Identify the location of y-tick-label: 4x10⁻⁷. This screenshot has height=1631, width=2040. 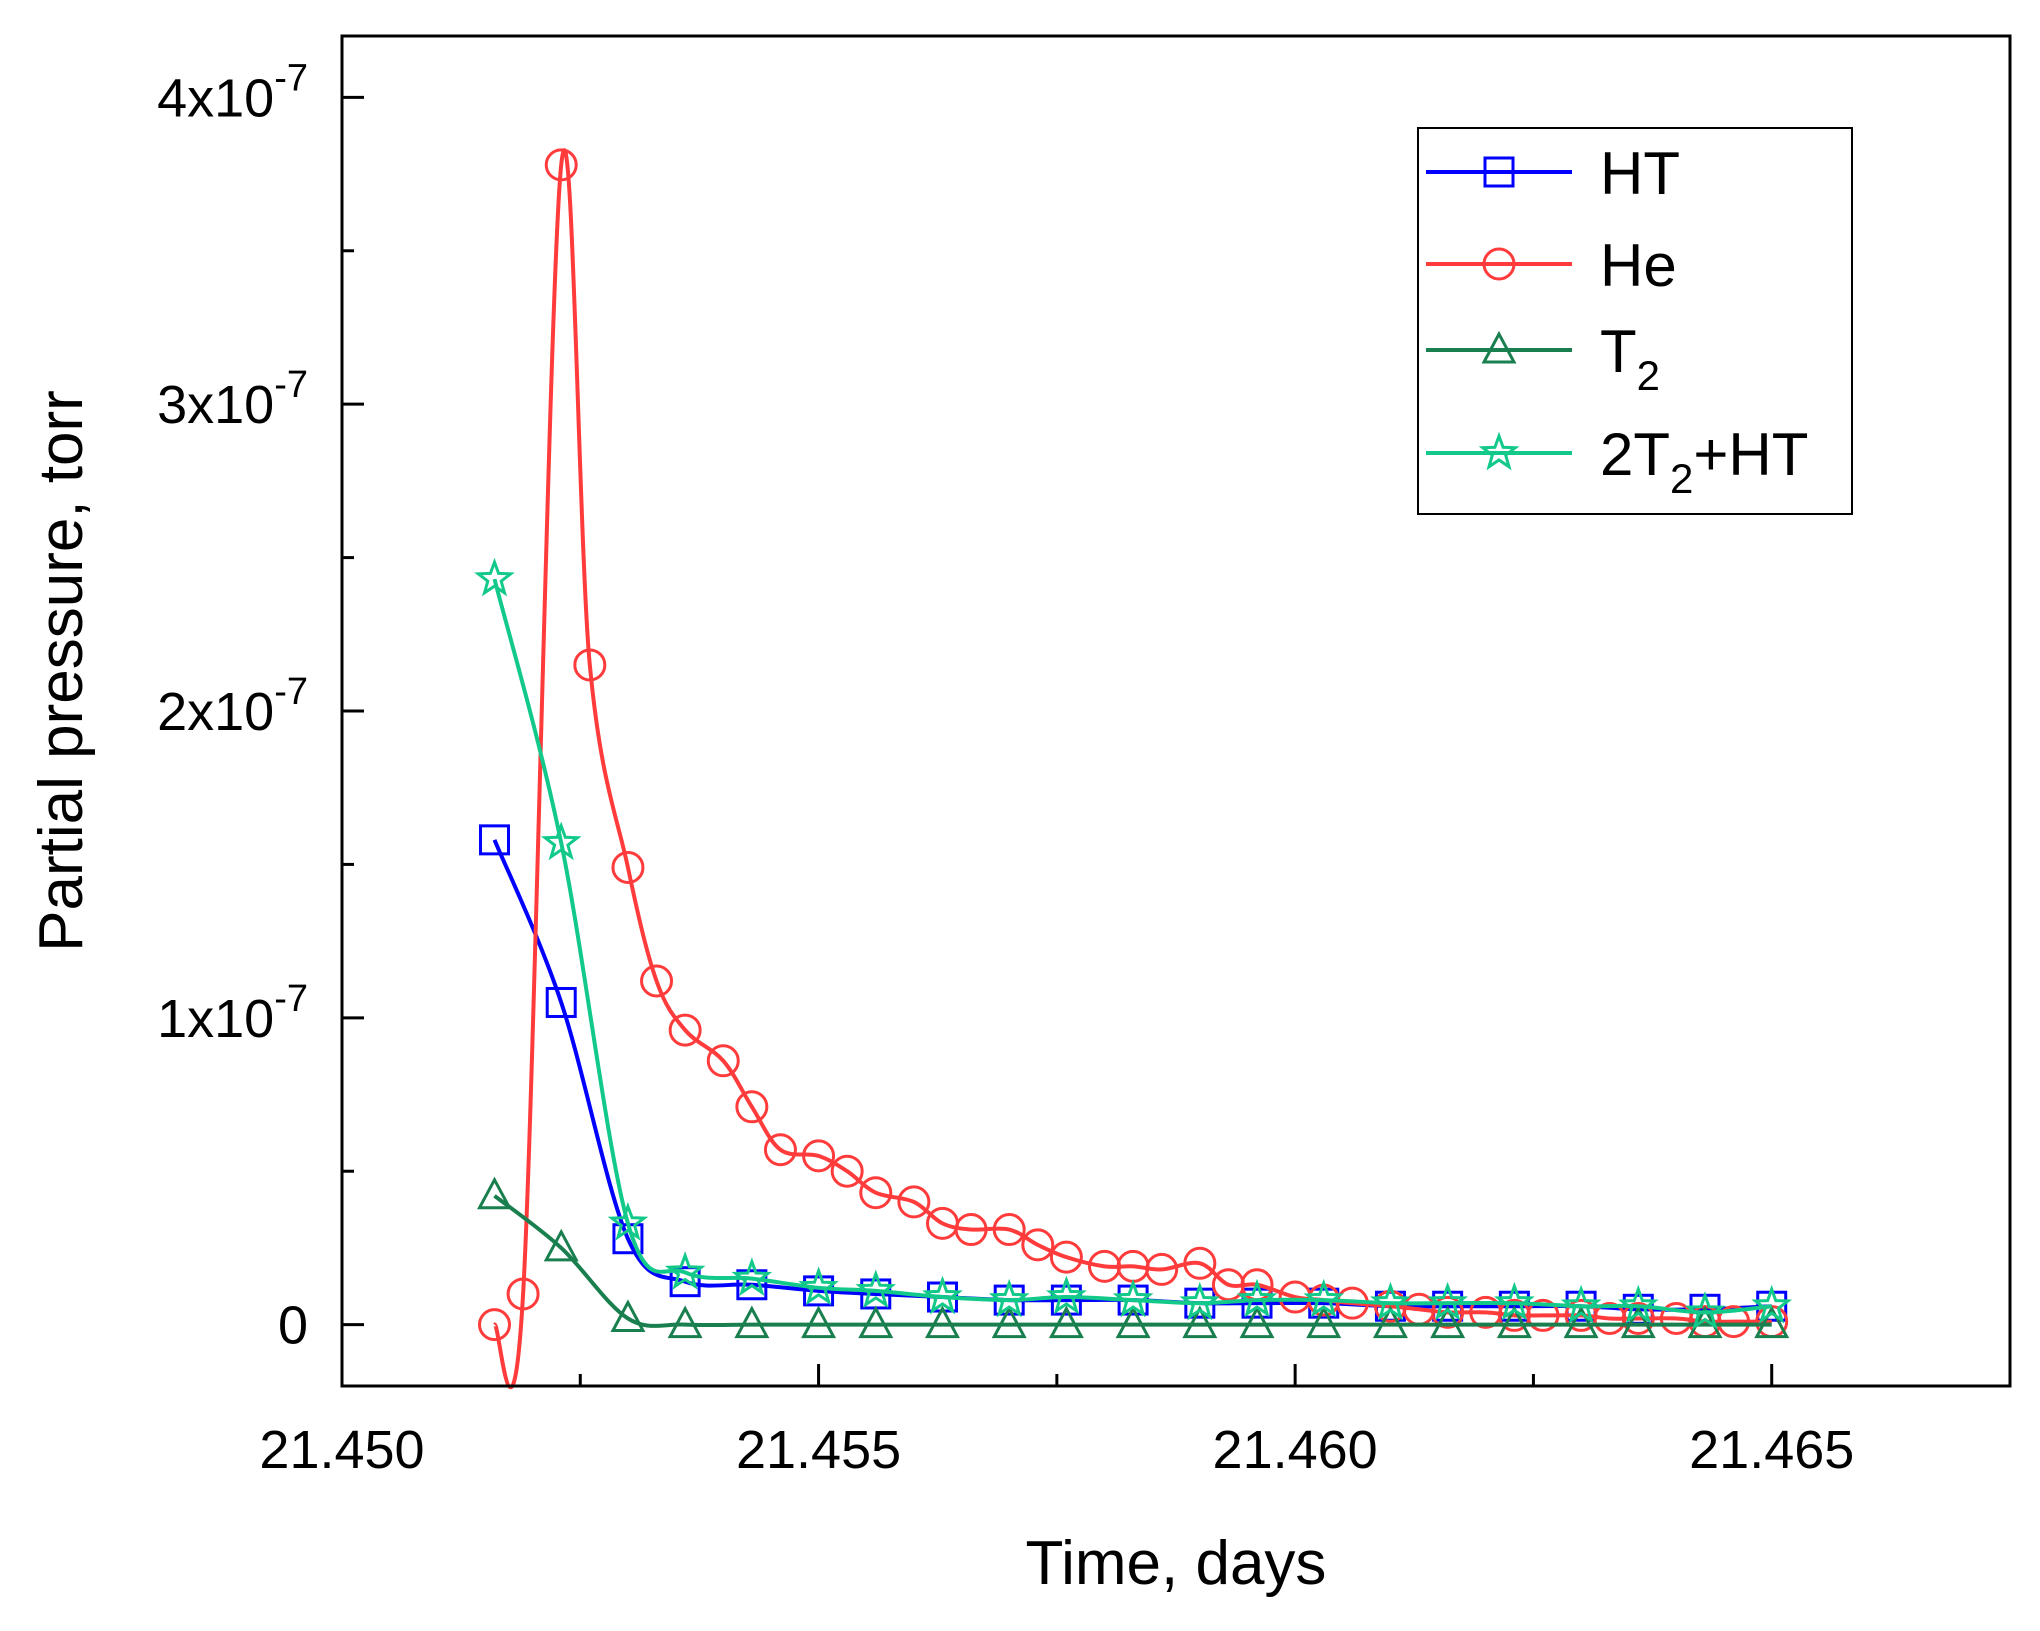
(232, 92).